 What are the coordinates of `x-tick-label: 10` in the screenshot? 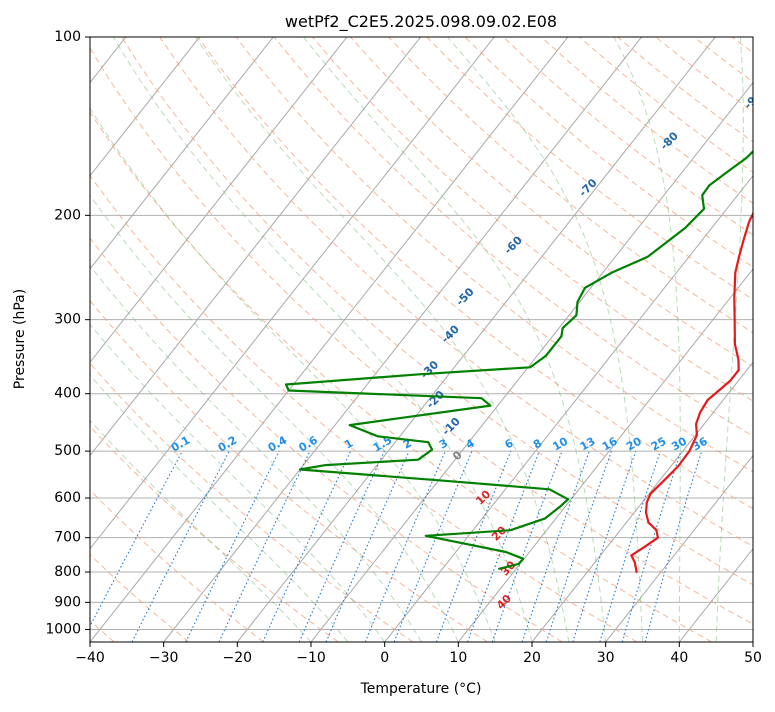 It's located at (458, 658).